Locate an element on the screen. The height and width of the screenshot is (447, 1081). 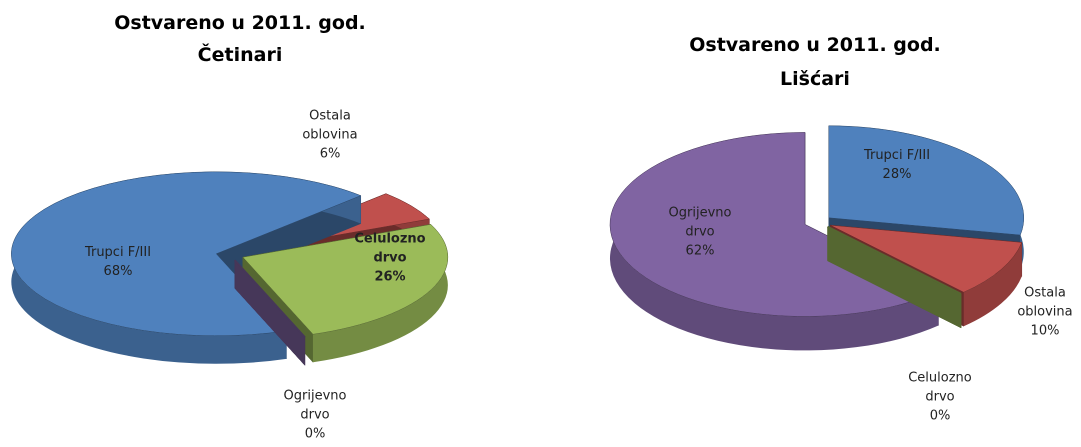
data-label: Ostala oblovina 10% is located at coordinates (1043, 312).